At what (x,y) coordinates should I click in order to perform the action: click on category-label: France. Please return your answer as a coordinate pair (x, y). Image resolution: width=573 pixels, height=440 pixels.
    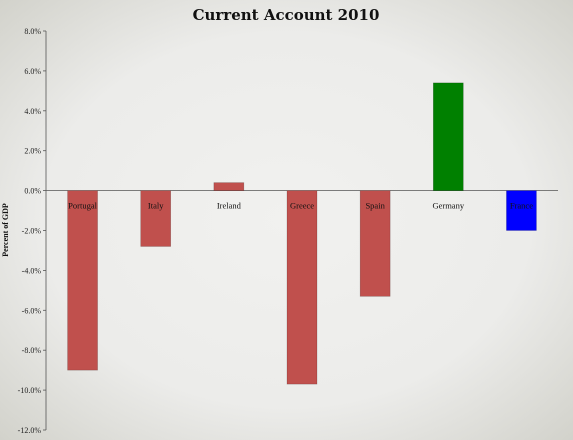
    Looking at the image, I should click on (521, 206).